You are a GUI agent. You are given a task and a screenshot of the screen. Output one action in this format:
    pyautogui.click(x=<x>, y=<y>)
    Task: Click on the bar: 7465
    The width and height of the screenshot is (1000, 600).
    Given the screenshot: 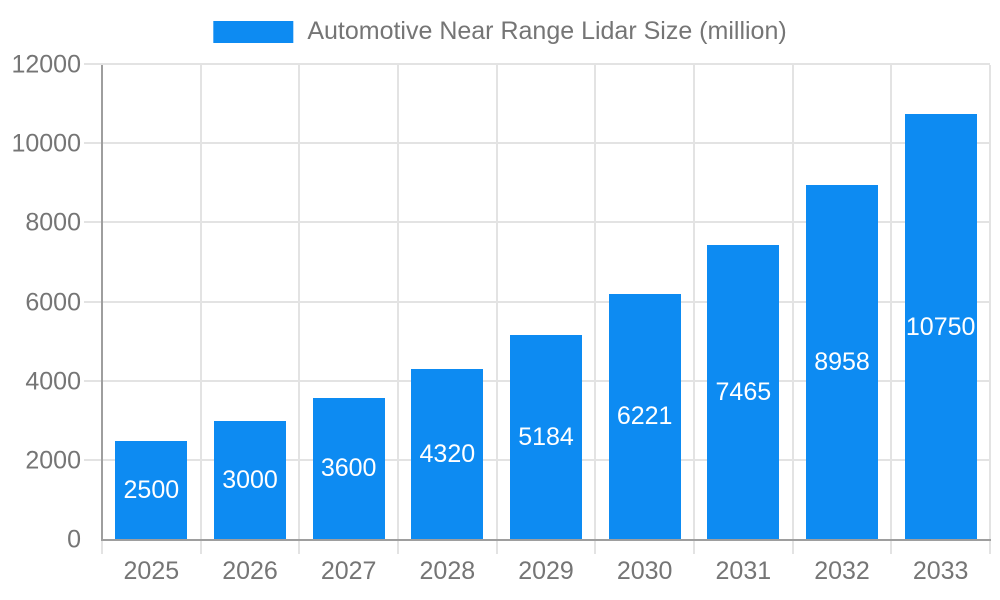 What is the action you would take?
    pyautogui.click(x=743, y=392)
    